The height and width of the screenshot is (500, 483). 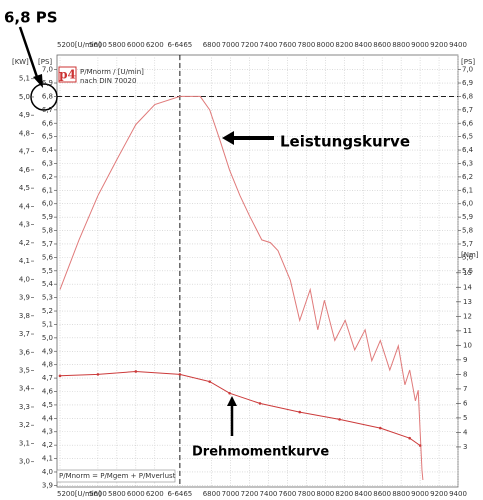 What do you see at coordinates (47, 83) in the screenshot?
I see `y-tick-label: 6,9` at bounding box center [47, 83].